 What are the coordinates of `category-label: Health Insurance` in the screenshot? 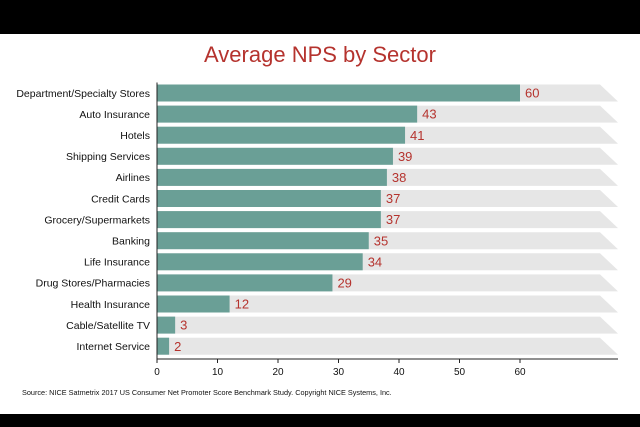 It's located at (111, 305).